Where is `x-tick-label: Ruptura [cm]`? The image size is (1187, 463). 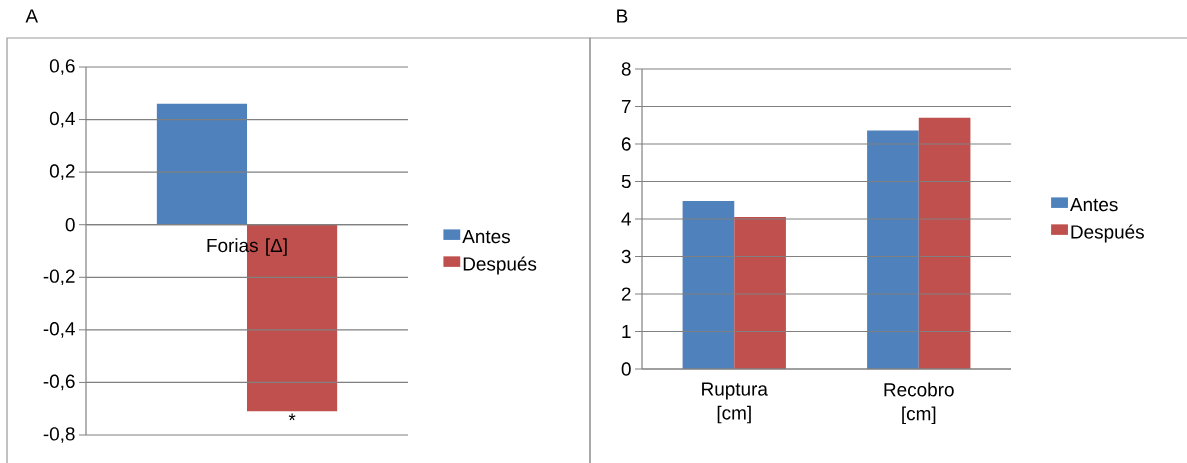
x-tick-label: Ruptura [cm] is located at coordinates (735, 403).